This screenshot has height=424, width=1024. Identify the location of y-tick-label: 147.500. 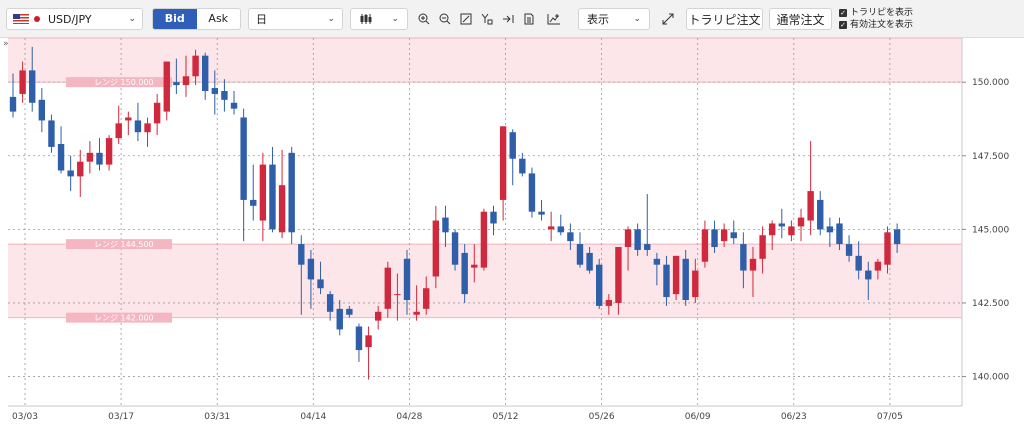
(990, 157).